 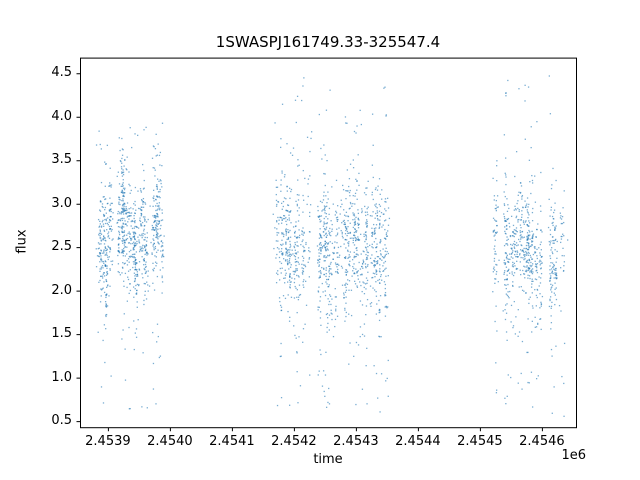 I want to click on x-tick-label: 2.4546, so click(x=542, y=442).